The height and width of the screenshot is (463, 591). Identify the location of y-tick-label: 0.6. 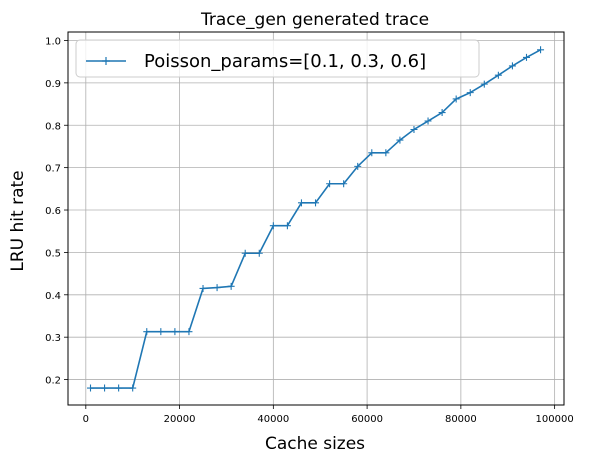
(53, 211).